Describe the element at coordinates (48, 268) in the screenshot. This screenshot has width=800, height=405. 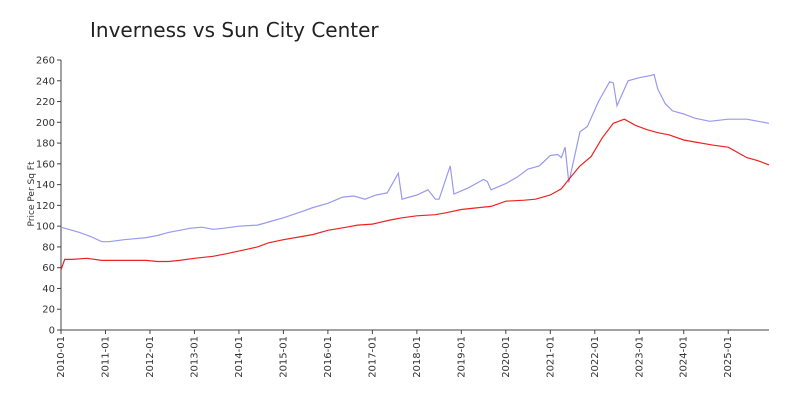
I see `y-tick-label: 60` at that location.